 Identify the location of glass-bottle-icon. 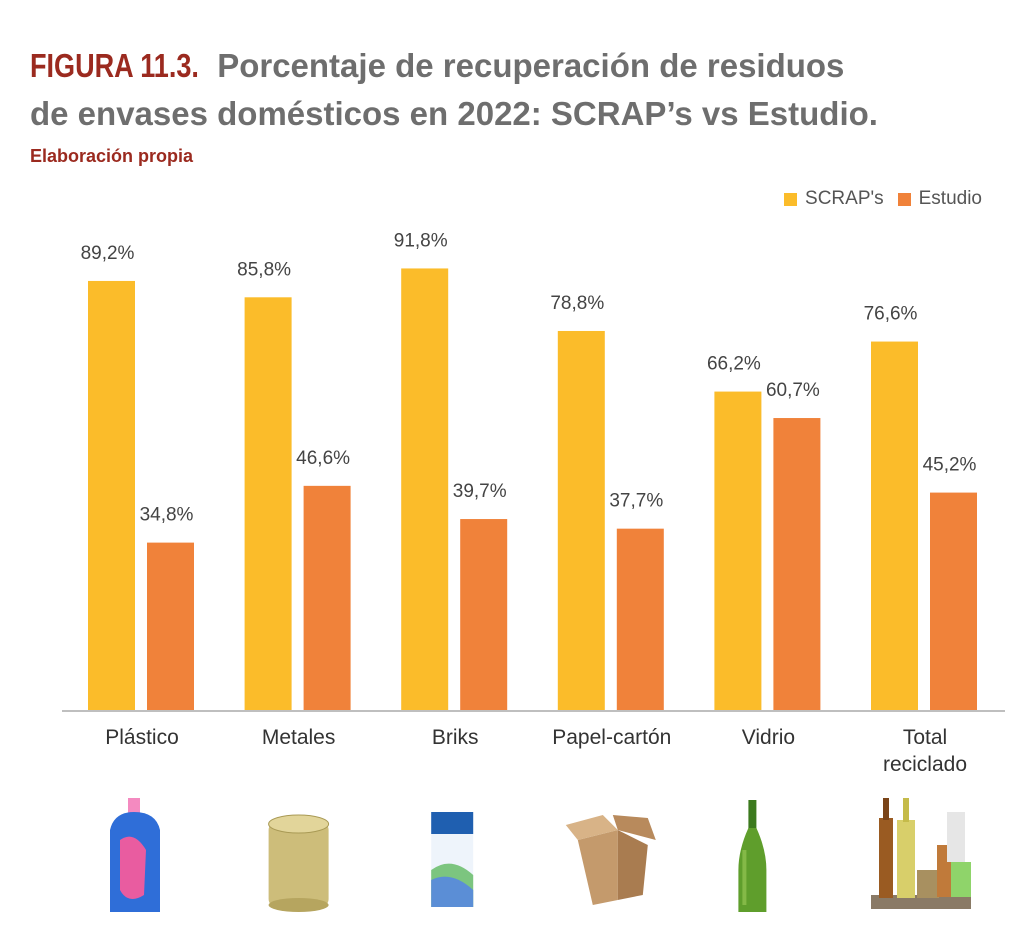
(752, 856).